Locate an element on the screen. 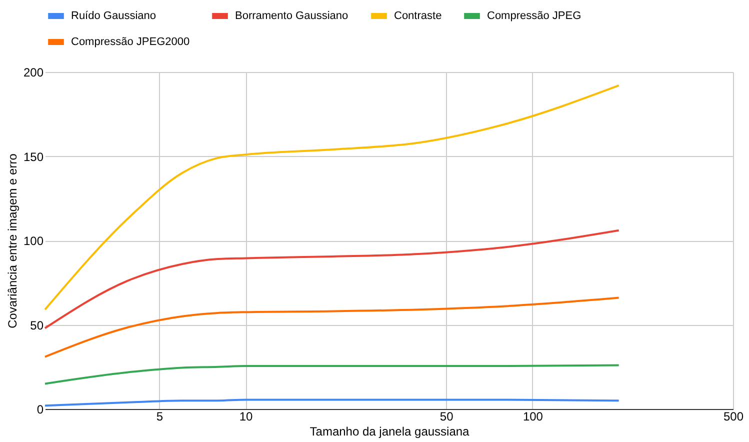 This screenshot has width=749, height=442. y-tick-label: 100 is located at coordinates (33, 241).